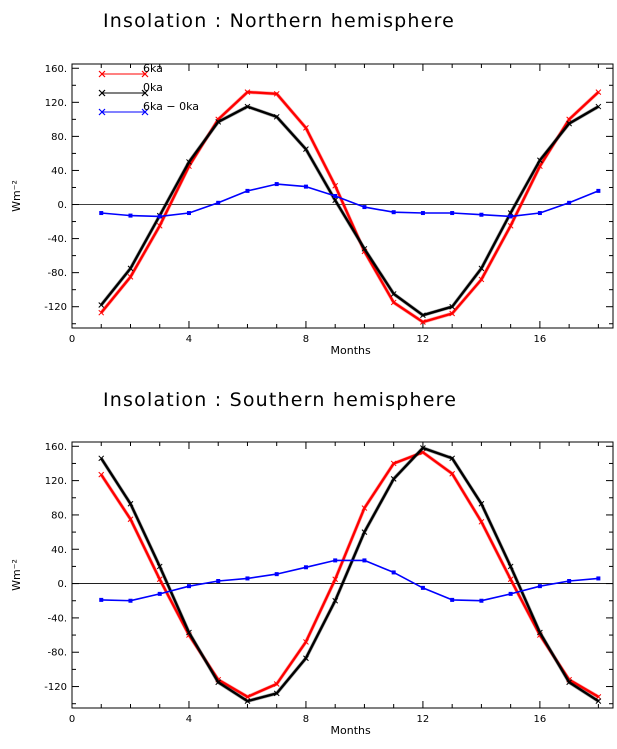 Image resolution: width=617 pixels, height=749 pixels. Describe the element at coordinates (57, 273) in the screenshot. I see `y-tick-label: -80.` at that location.